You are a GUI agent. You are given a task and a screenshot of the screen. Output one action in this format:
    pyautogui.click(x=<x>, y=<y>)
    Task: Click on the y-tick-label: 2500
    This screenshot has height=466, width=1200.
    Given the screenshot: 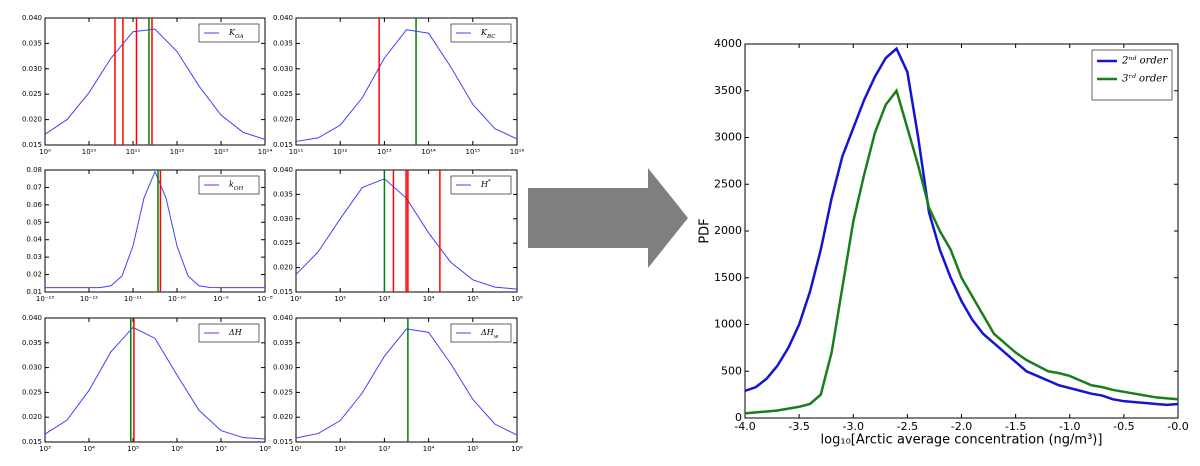 What is the action you would take?
    pyautogui.click(x=728, y=183)
    